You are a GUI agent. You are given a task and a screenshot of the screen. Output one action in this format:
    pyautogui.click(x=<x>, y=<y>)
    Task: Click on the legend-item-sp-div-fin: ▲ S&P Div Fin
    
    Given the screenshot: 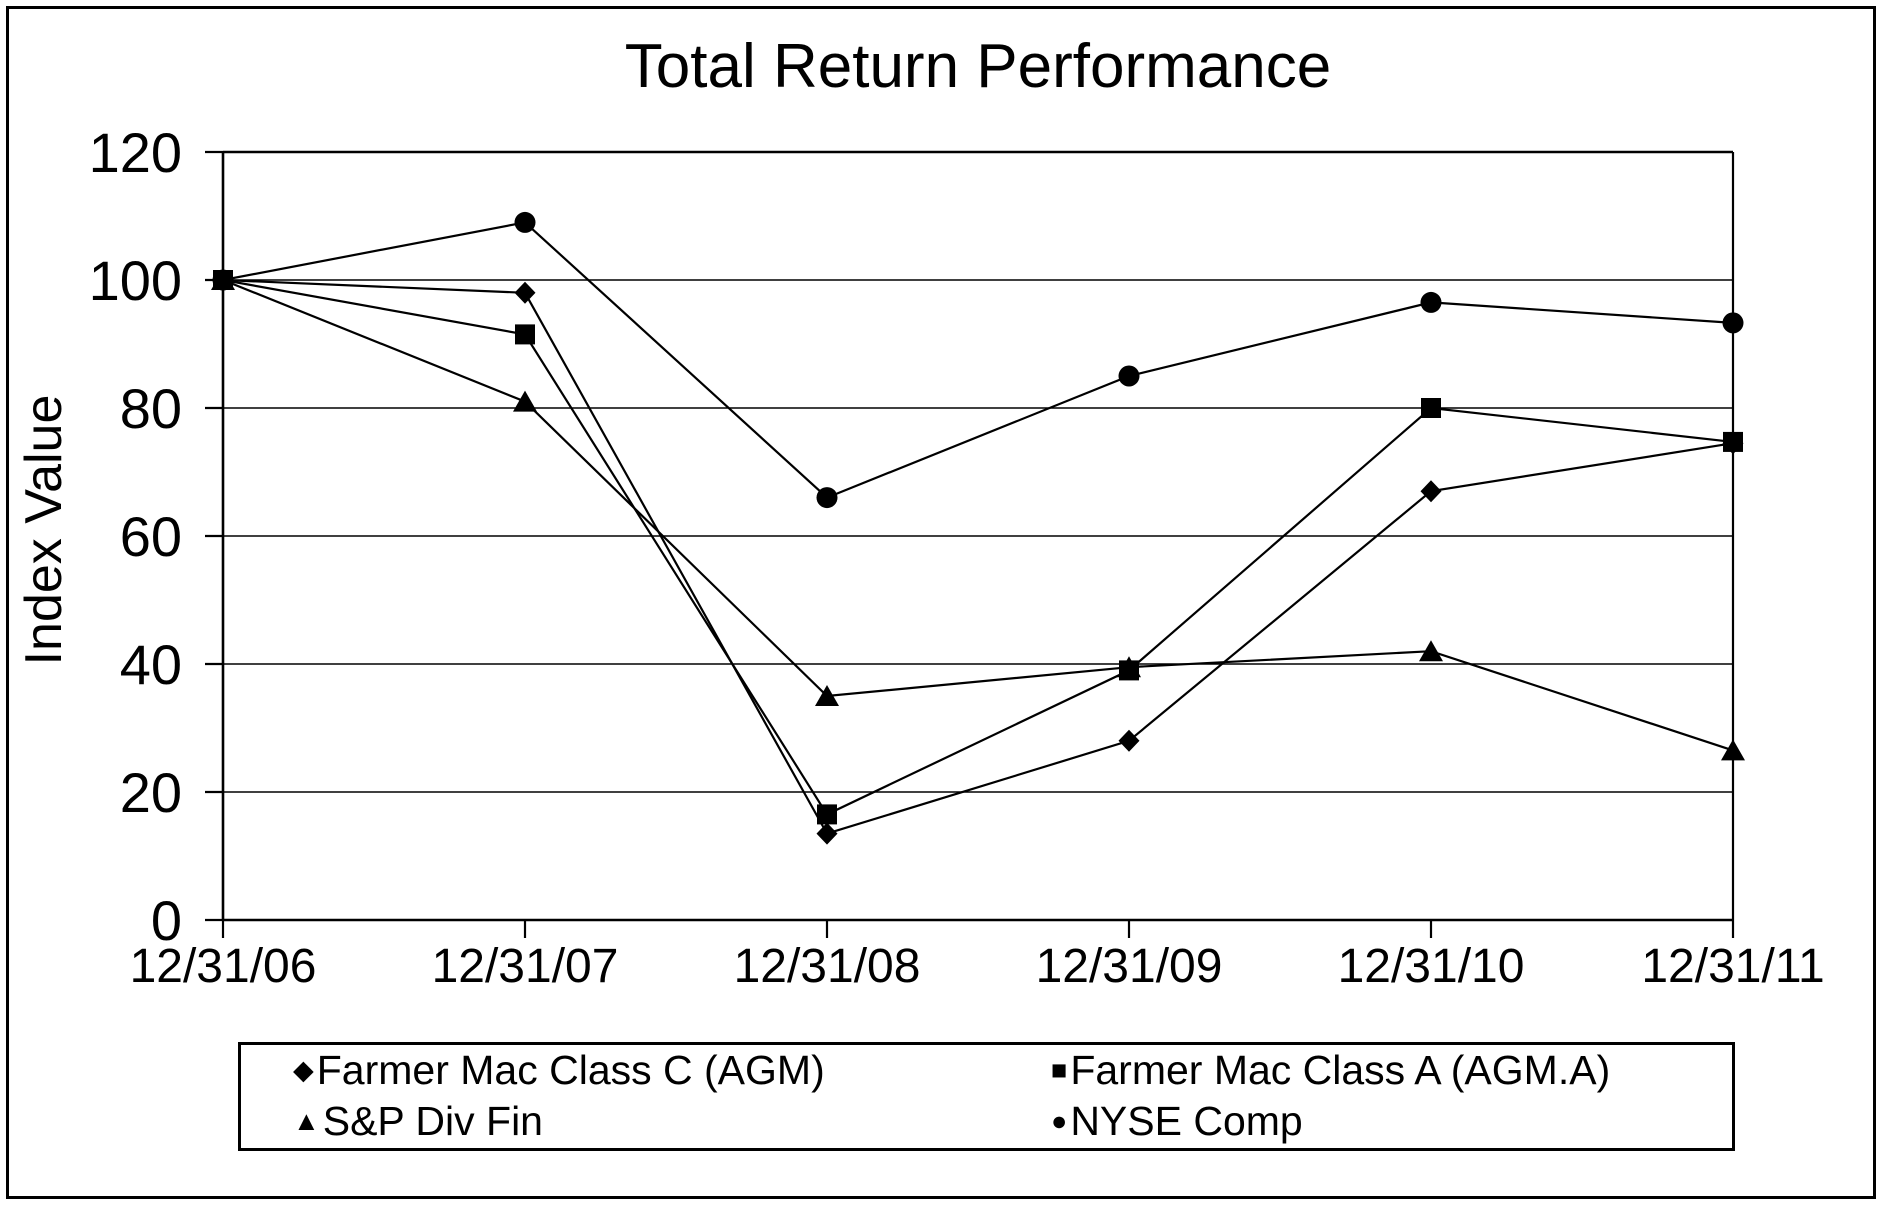 What is the action you would take?
    pyautogui.click(x=672, y=1121)
    